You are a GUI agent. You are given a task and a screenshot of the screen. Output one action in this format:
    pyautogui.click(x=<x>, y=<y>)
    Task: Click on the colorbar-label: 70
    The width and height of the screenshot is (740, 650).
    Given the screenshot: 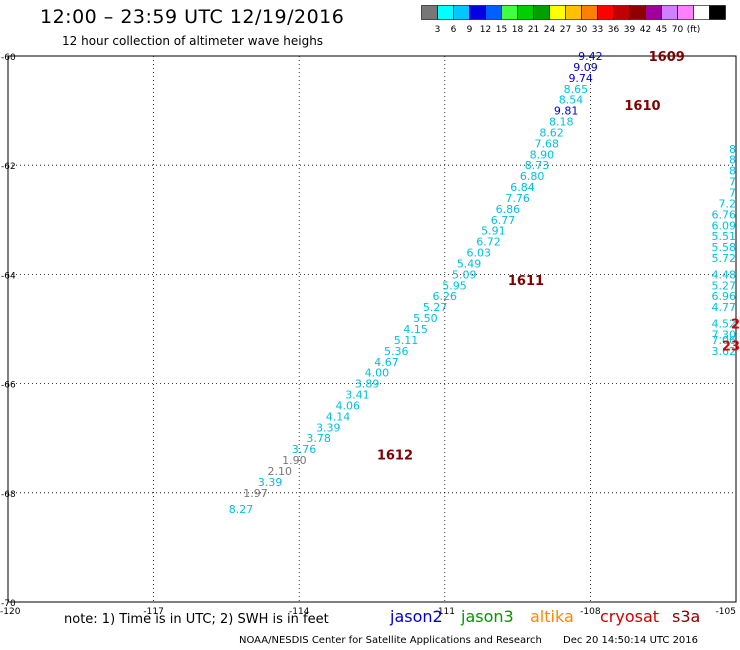 What is the action you would take?
    pyautogui.click(x=678, y=30)
    